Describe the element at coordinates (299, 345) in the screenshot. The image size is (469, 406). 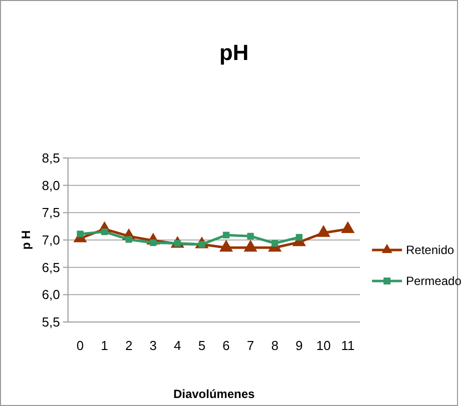
I see `x-tick-label: 9` at that location.